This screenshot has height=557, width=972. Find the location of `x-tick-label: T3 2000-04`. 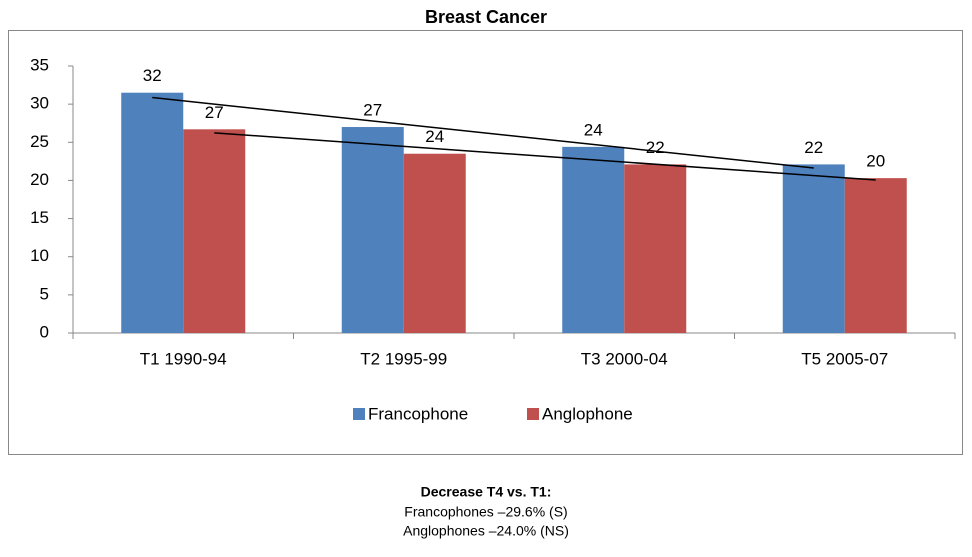

x-tick-label: T3 2000-04 is located at coordinates (624, 358).